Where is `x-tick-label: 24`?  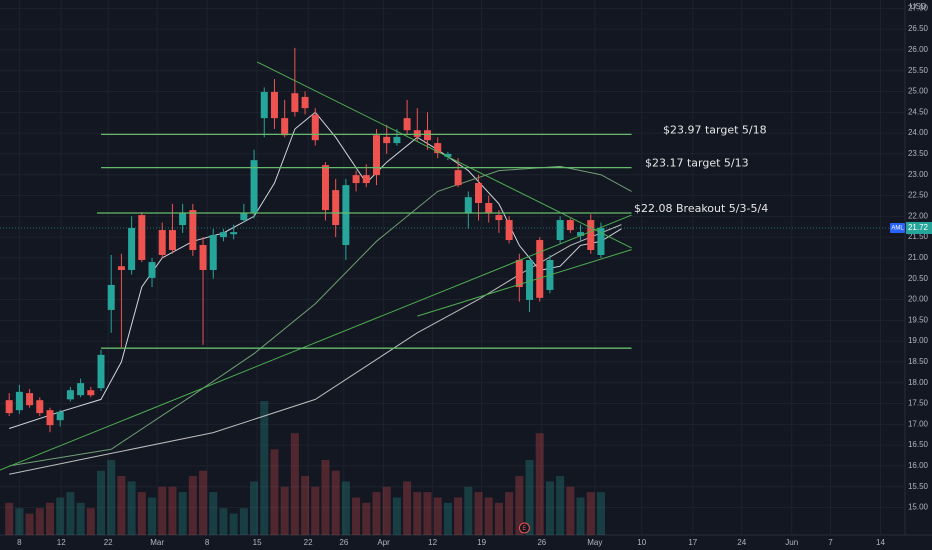
x-tick-label: 24 is located at coordinates (741, 542).